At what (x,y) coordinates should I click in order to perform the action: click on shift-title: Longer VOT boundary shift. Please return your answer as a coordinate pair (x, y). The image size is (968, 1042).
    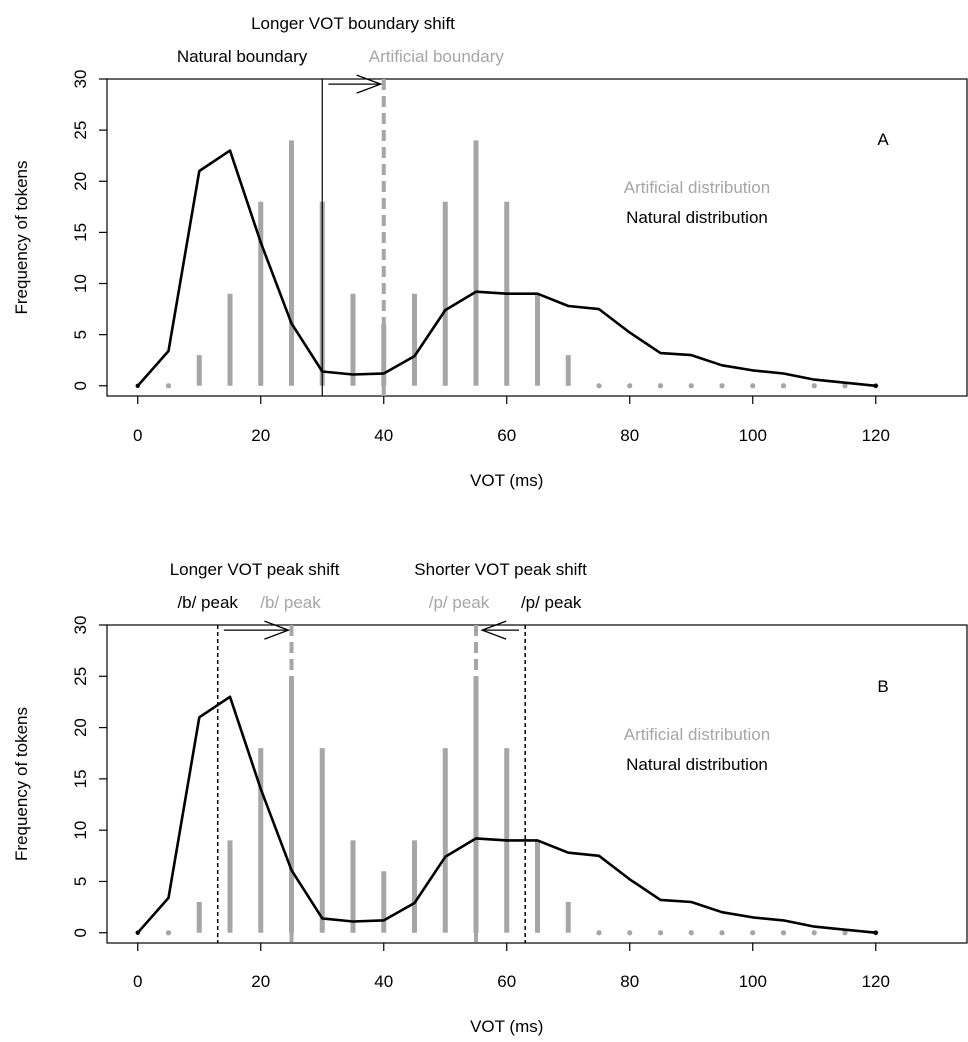
    Looking at the image, I should click on (353, 23).